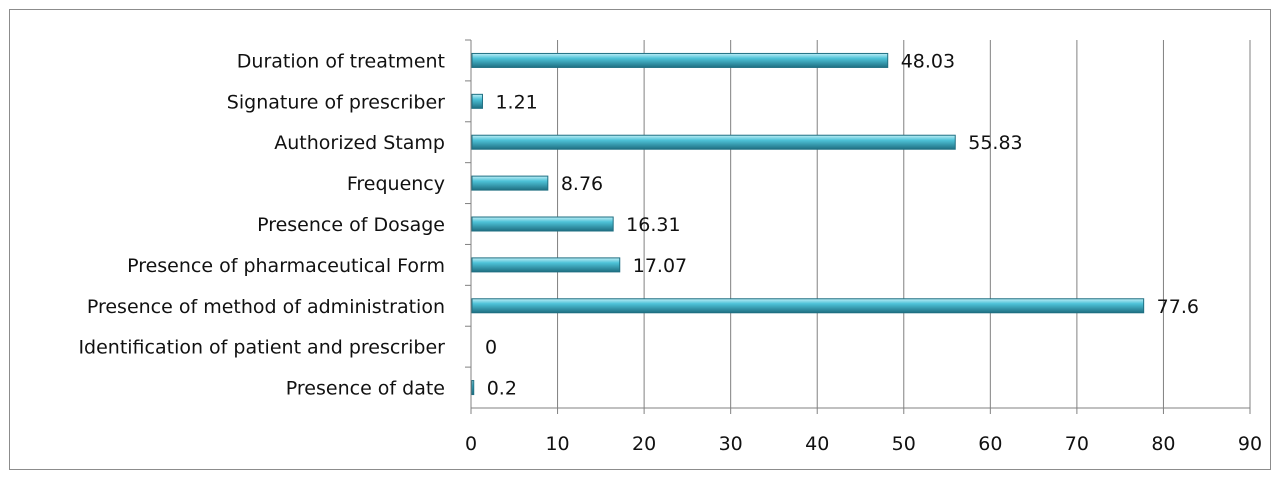 The image size is (1279, 478). I want to click on category-label: Authorized Stamp, so click(359, 143).